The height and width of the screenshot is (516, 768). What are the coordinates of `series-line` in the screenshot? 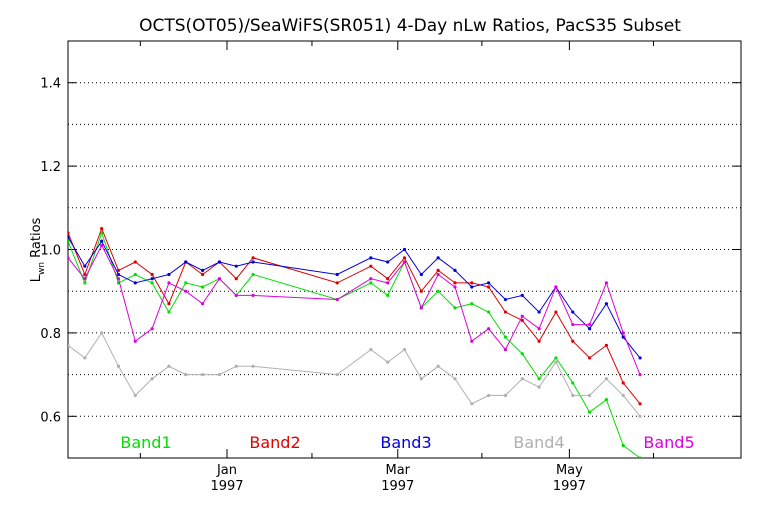 It's located at (354, 374).